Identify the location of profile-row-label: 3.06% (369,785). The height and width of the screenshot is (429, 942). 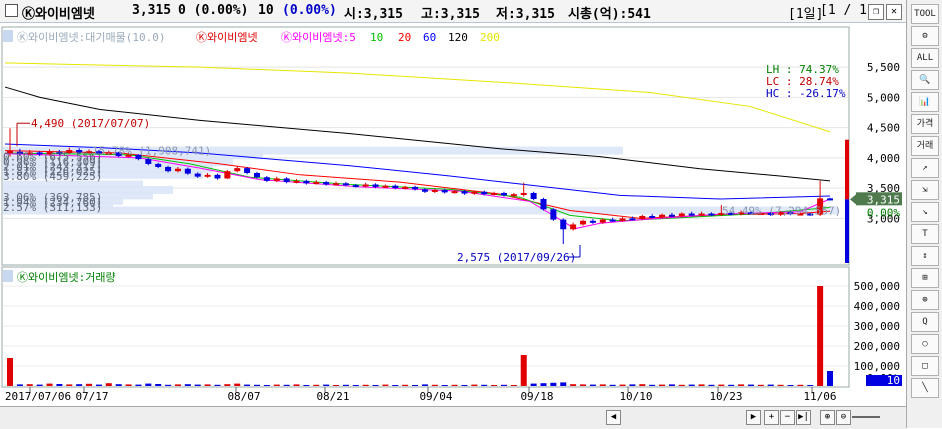
(52, 197).